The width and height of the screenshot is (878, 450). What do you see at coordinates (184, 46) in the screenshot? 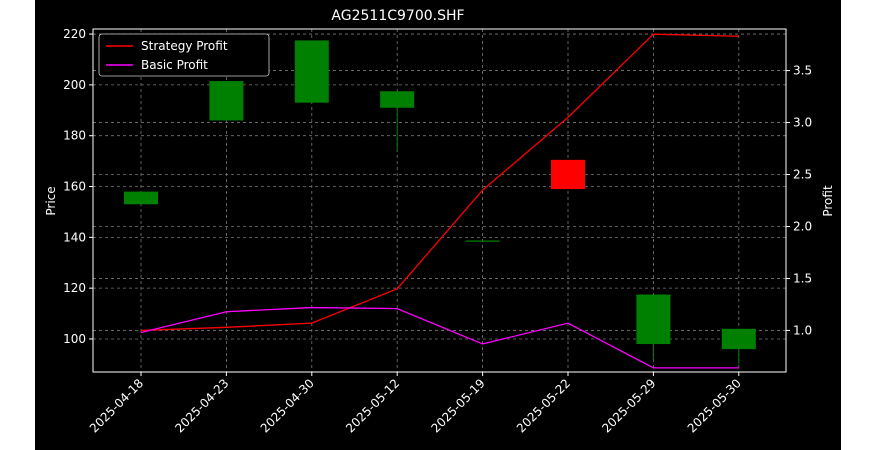
I see `legend-label: Strategy Profit` at bounding box center [184, 46].